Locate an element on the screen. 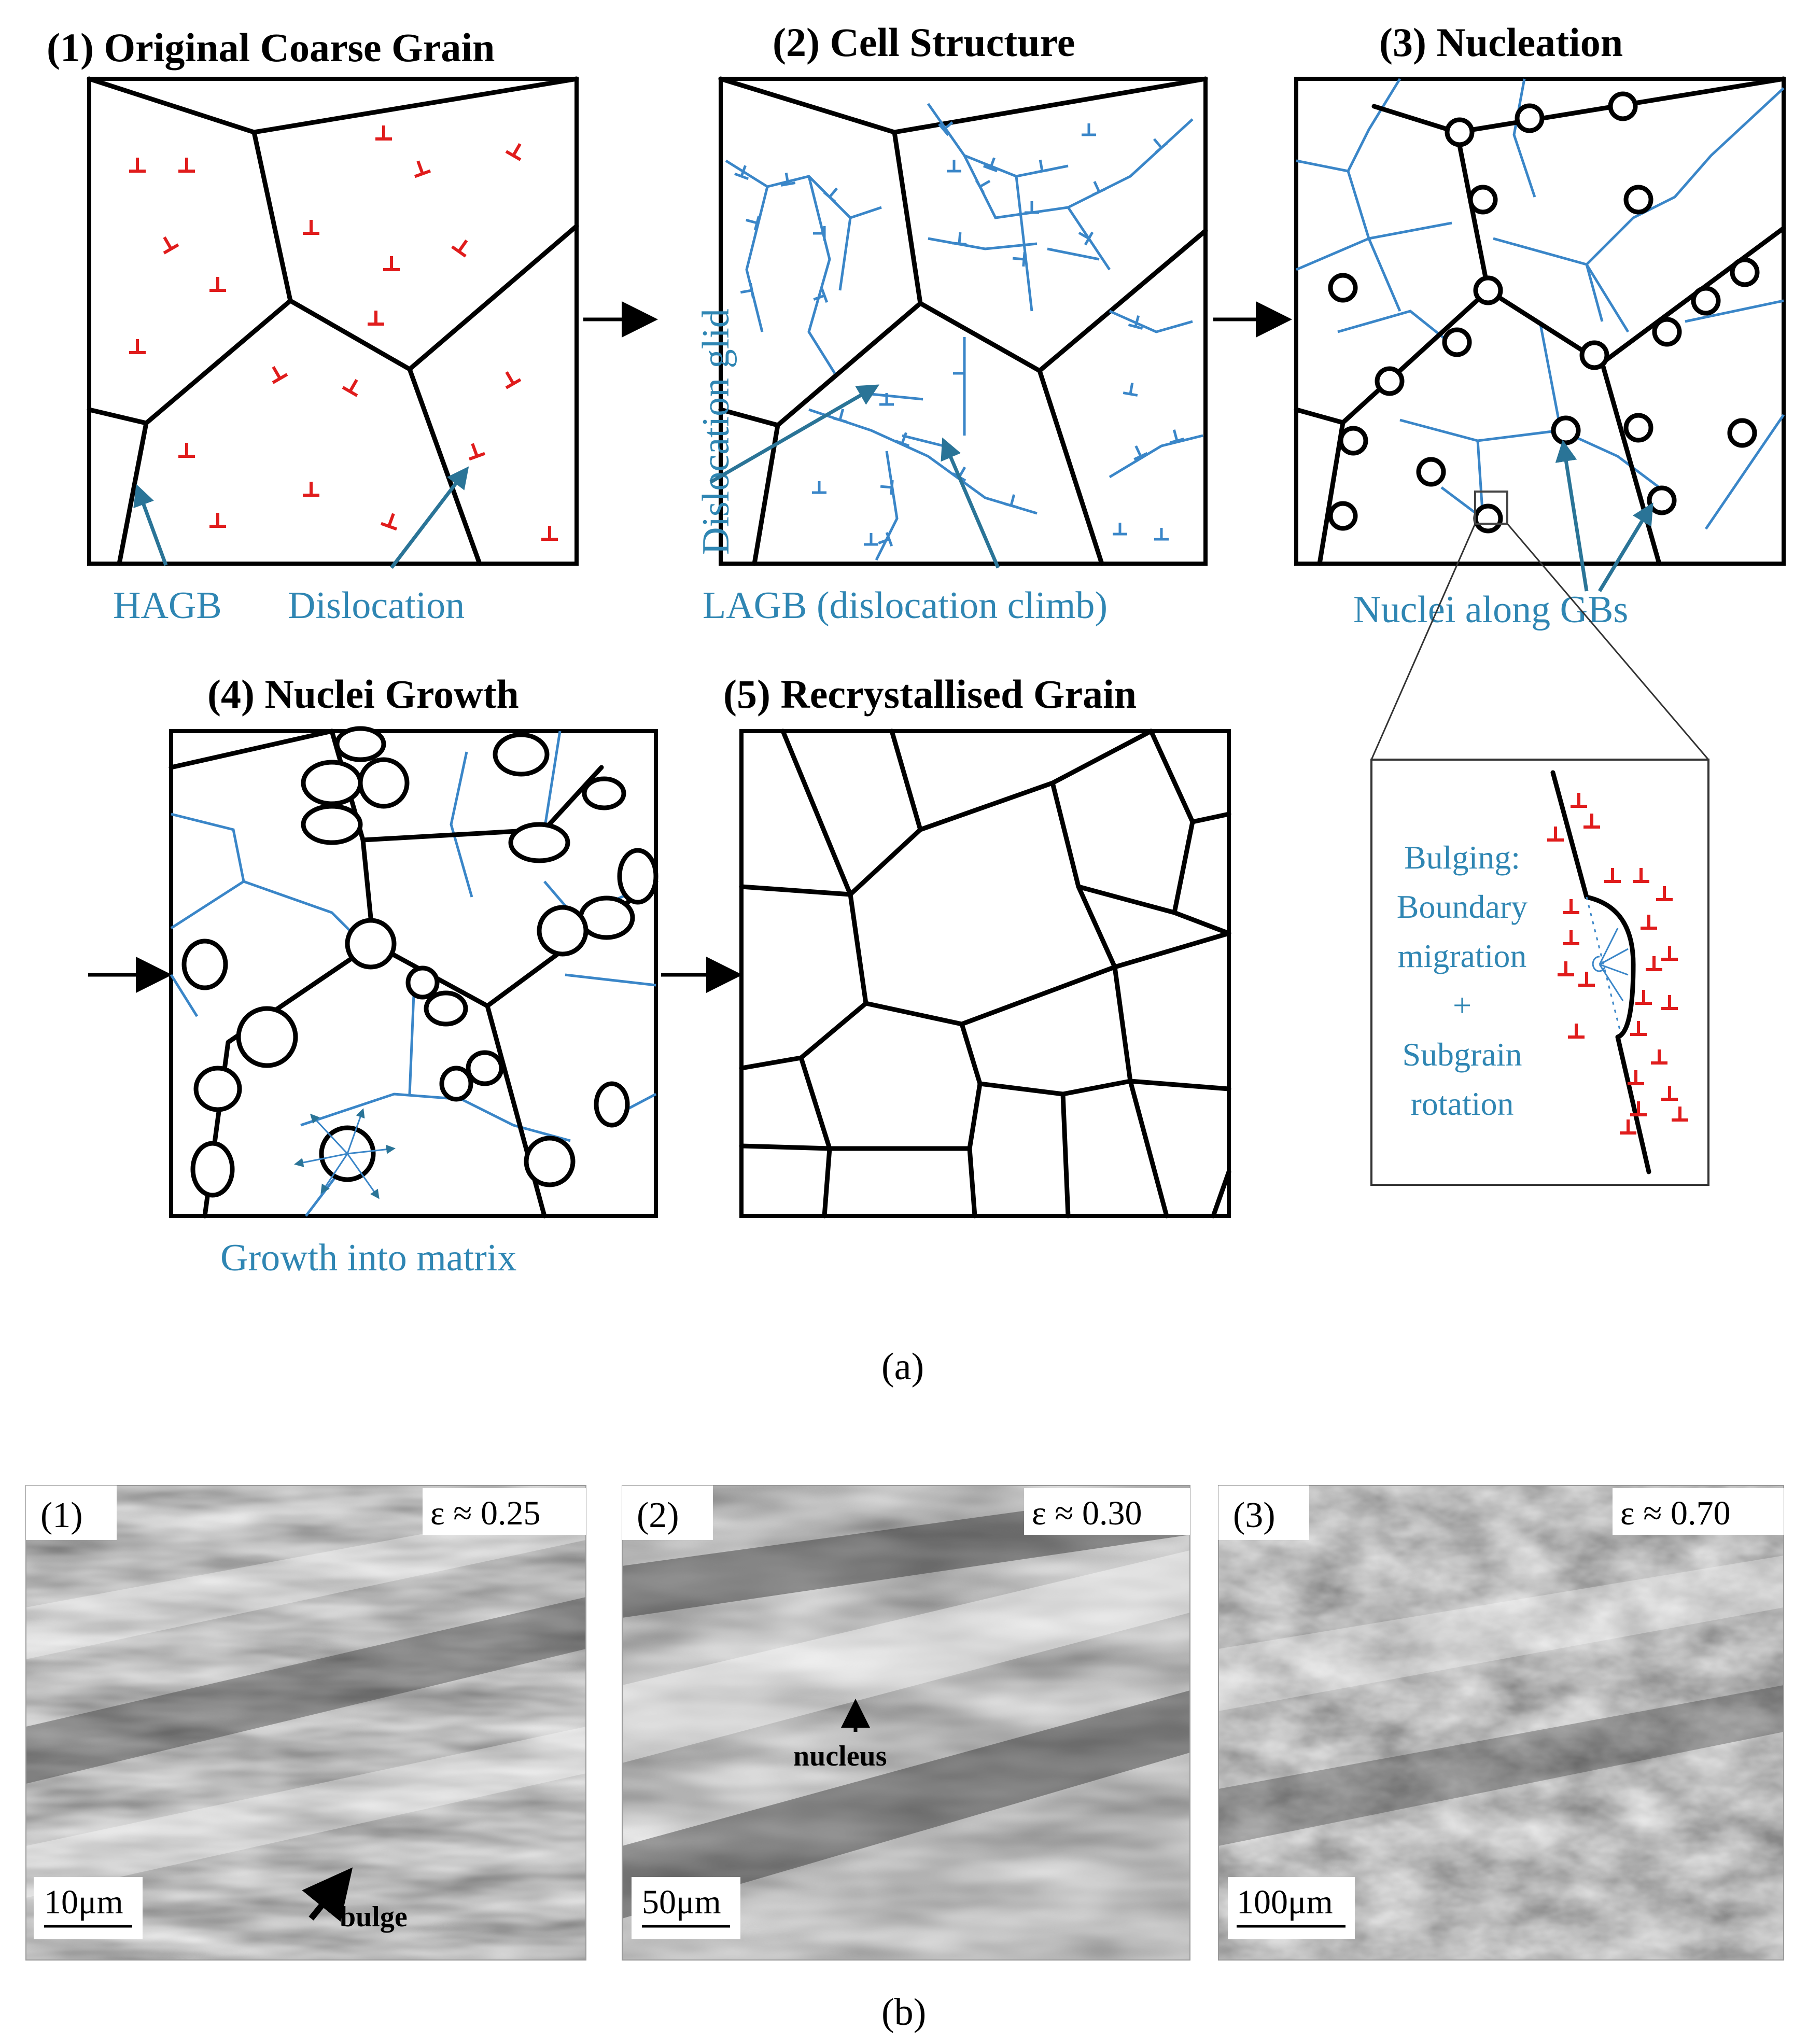 The width and height of the screenshot is (1808, 2044). nucleus-label: nucleus is located at coordinates (840, 1756).